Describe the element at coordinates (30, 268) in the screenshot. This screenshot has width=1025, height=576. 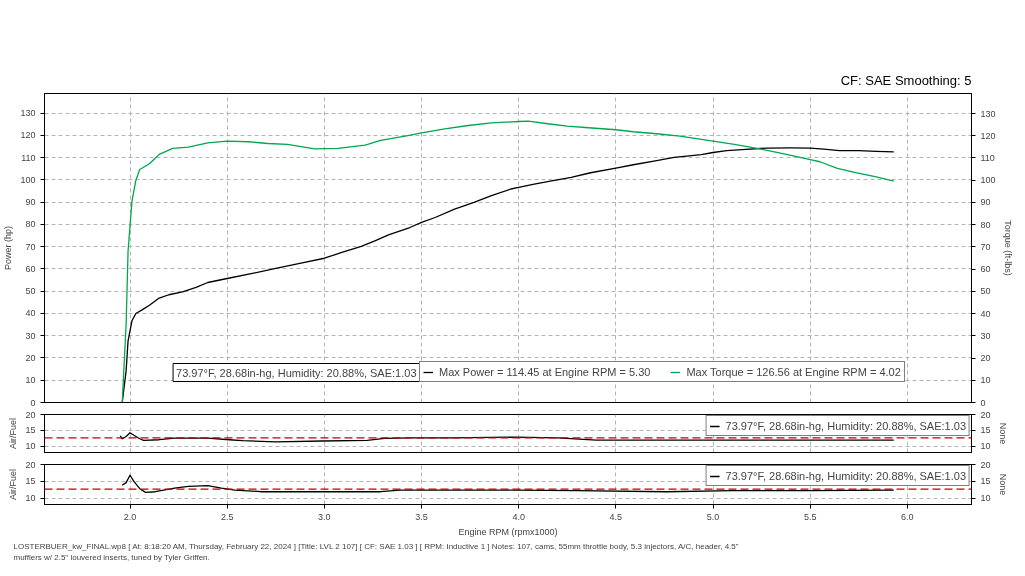
I see `y-tick-label: 60` at that location.